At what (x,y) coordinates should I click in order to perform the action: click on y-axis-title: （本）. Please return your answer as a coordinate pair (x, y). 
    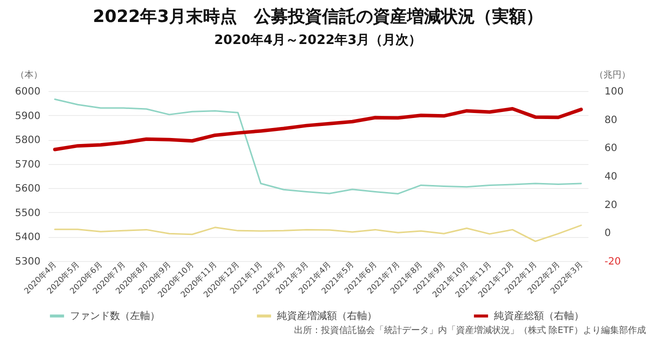
    Looking at the image, I should click on (29, 75).